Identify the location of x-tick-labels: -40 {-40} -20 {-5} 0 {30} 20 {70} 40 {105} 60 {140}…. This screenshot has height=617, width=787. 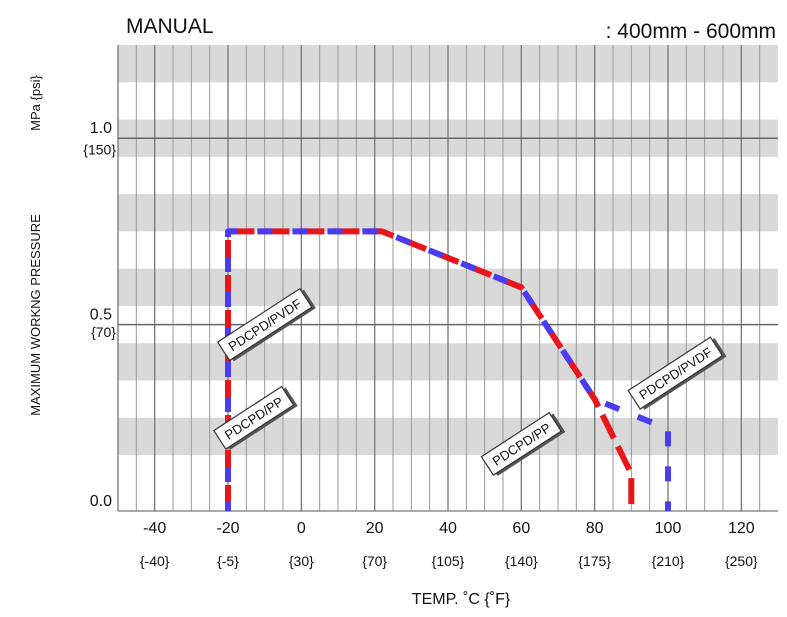
(449, 544).